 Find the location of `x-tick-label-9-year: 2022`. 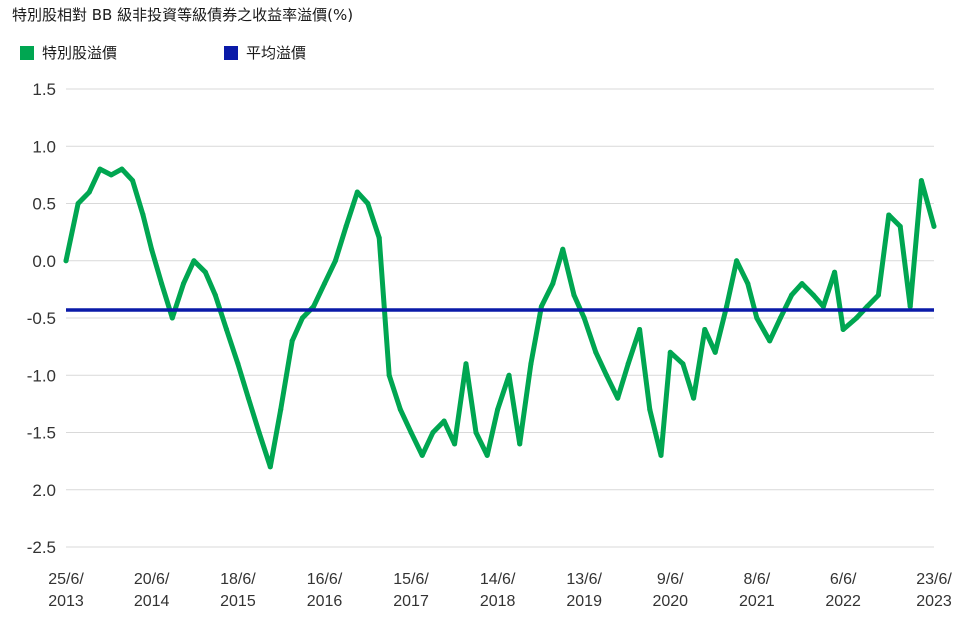

x-tick-label-9-year: 2022 is located at coordinates (843, 601).